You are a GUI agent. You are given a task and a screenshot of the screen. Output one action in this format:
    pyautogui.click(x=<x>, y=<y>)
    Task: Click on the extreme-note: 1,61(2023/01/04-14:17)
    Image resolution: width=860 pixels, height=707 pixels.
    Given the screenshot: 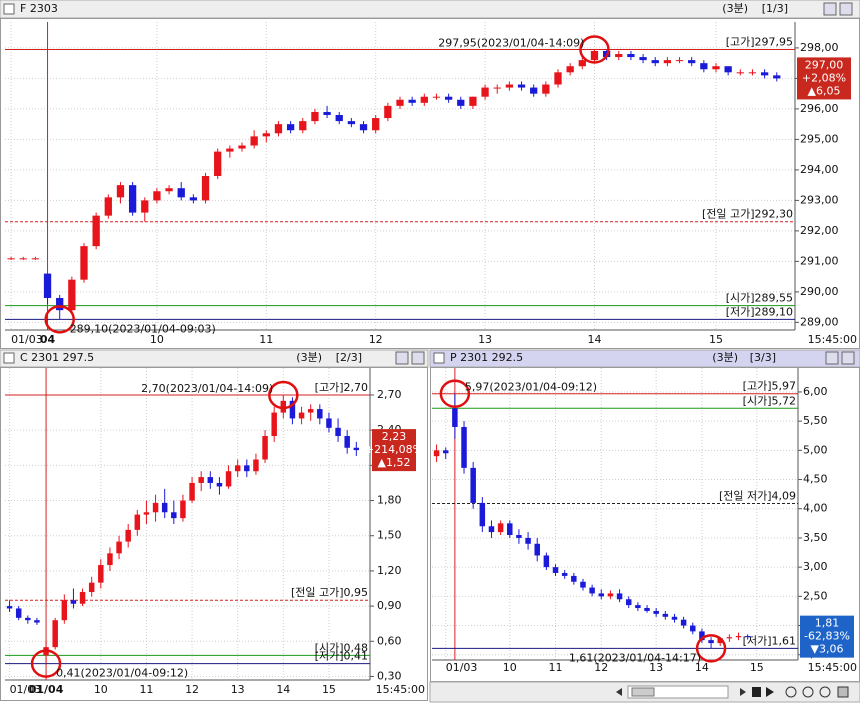 What is the action you would take?
    pyautogui.click(x=635, y=657)
    